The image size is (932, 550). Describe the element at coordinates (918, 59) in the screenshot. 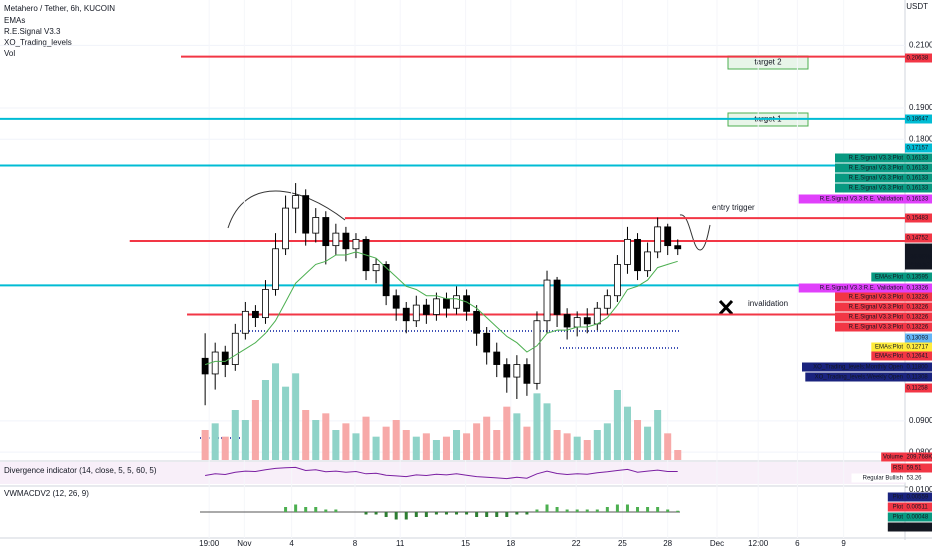

I see `price-tag-text: 0.20638` at that location.